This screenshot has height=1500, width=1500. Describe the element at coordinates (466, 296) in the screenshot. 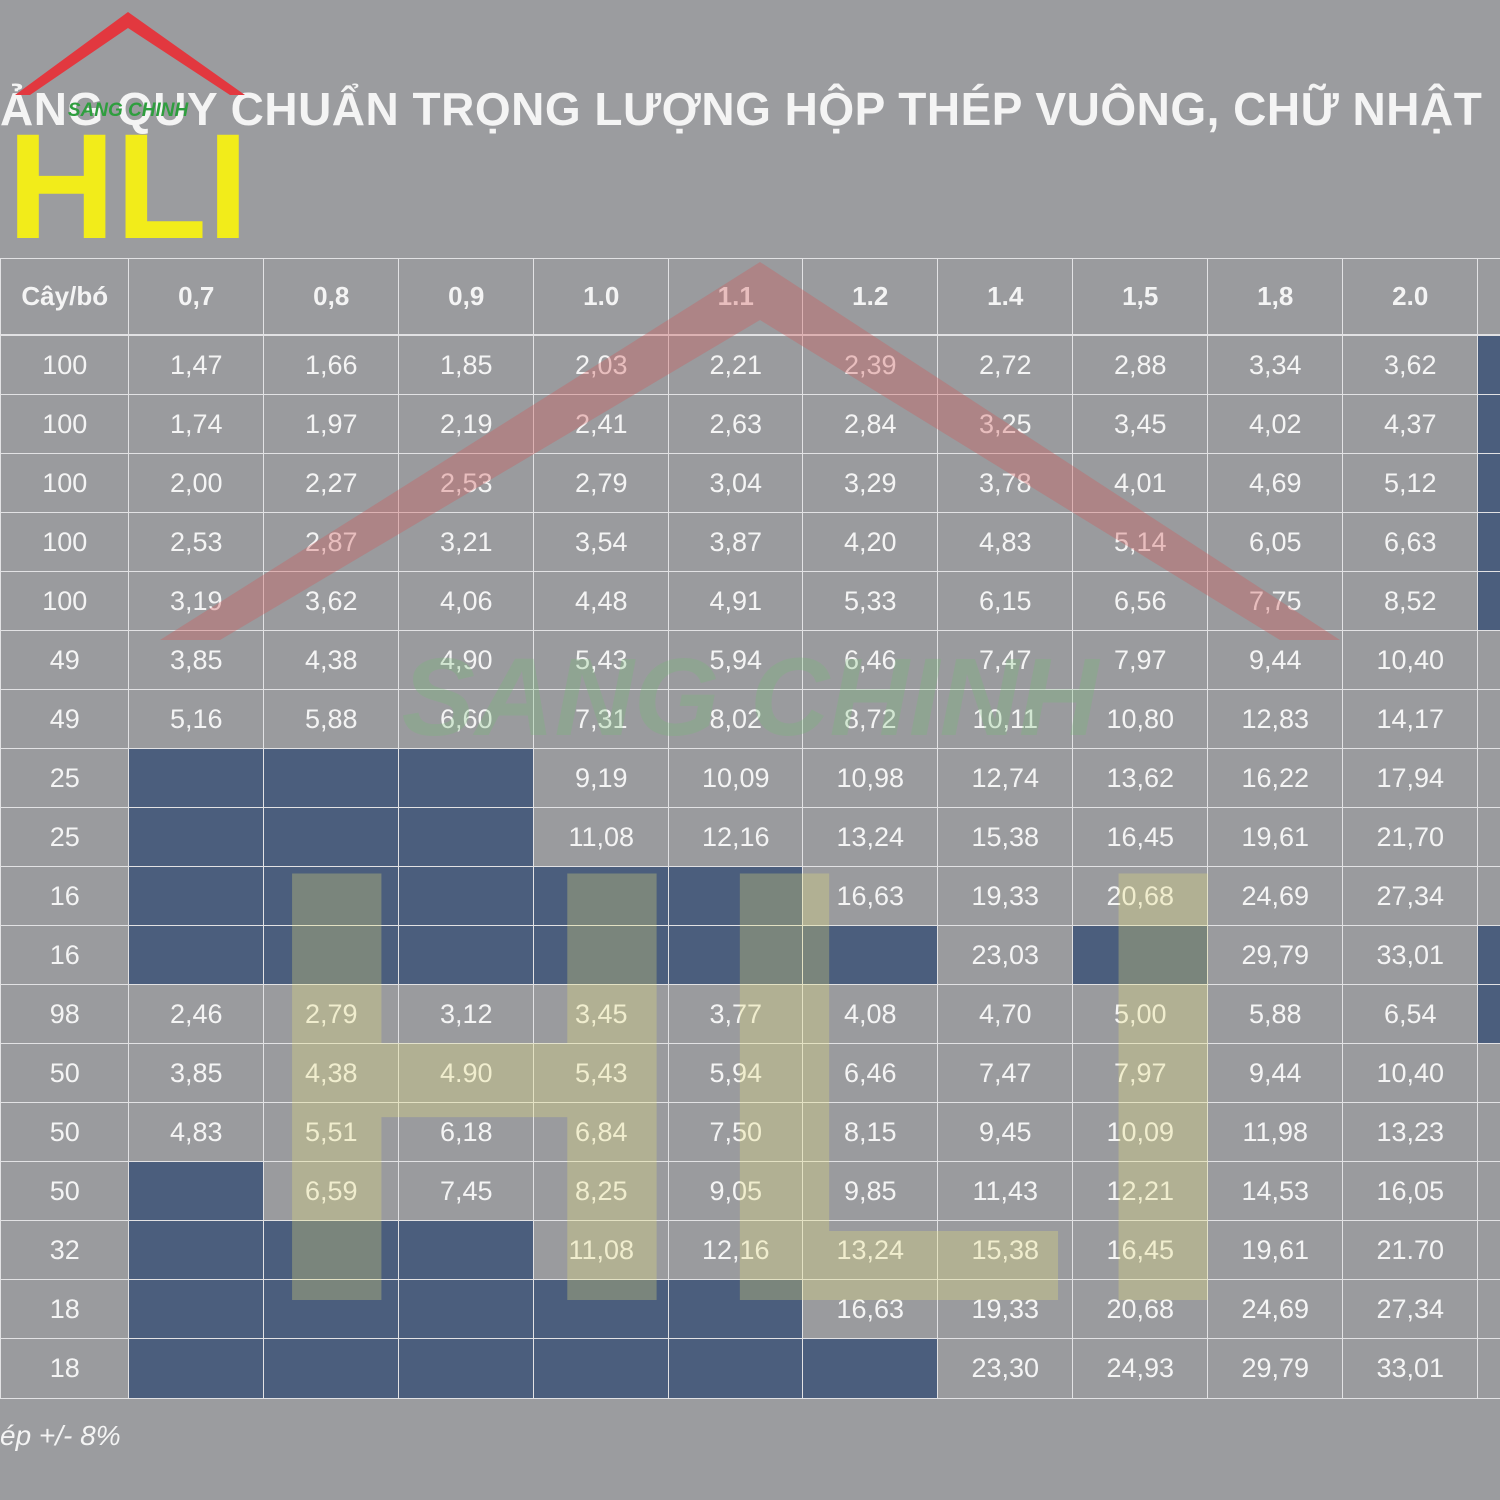

I see `column-header: 0,9` at that location.